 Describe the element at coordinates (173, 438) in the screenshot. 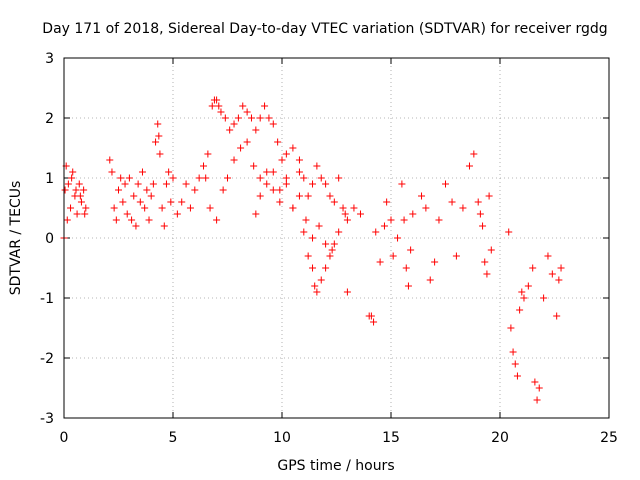

I see `x-tick-label: 5` at that location.